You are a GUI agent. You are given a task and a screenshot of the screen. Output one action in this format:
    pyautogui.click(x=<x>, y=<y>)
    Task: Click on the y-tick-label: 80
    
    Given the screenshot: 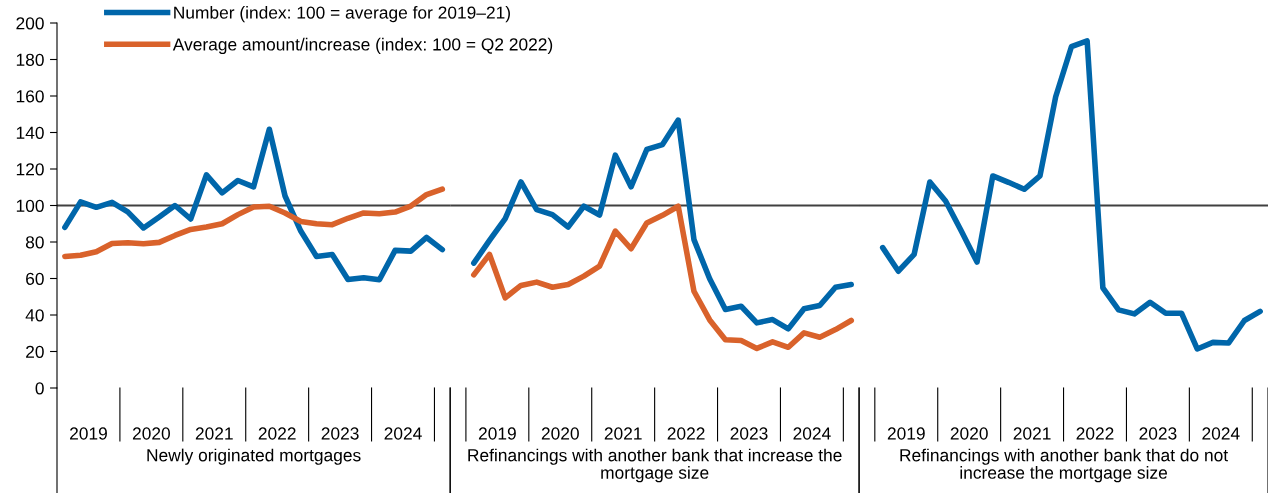 What is the action you would take?
    pyautogui.click(x=34, y=242)
    